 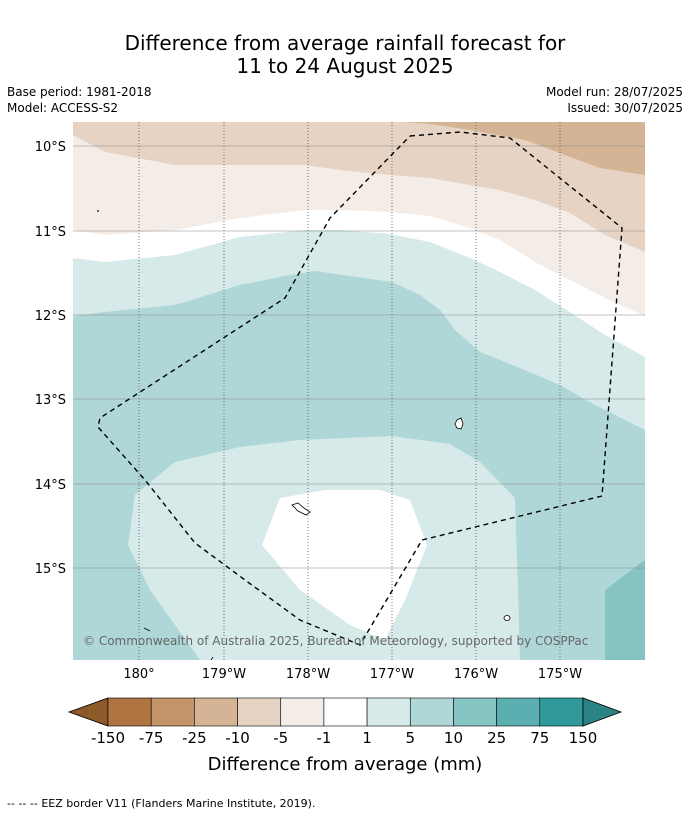 I want to click on colorbar-tick-label: 25, so click(x=496, y=738).